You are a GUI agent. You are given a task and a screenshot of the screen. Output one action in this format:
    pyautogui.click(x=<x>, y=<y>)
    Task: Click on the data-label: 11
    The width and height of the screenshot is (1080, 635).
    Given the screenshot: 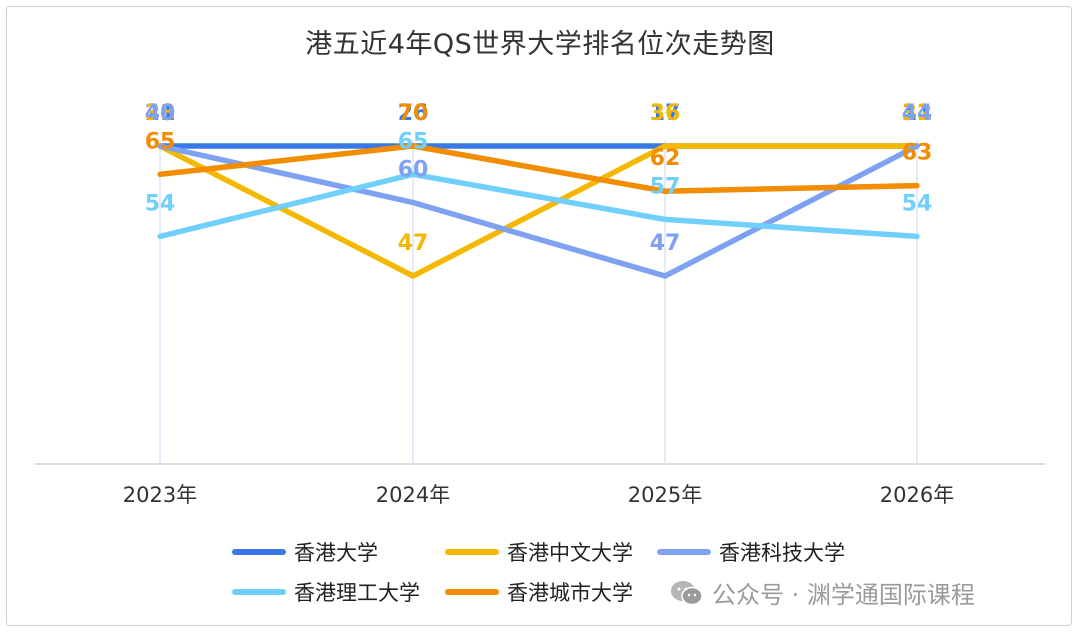 What is the action you would take?
    pyautogui.click(x=917, y=113)
    